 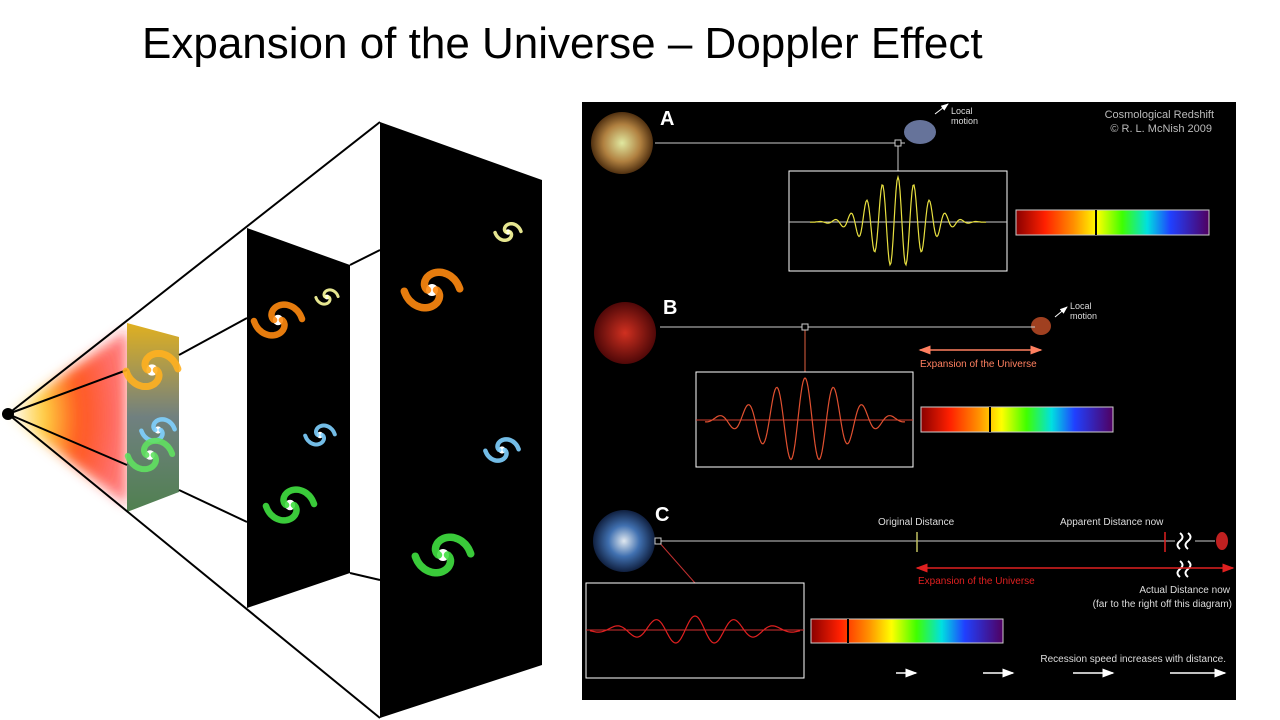 What do you see at coordinates (662, 515) in the screenshot?
I see `panel-label: C` at bounding box center [662, 515].